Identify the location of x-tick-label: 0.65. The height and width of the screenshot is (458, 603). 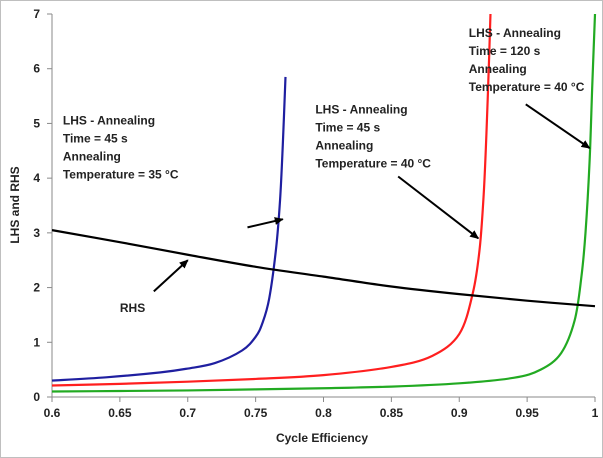
(120, 413).